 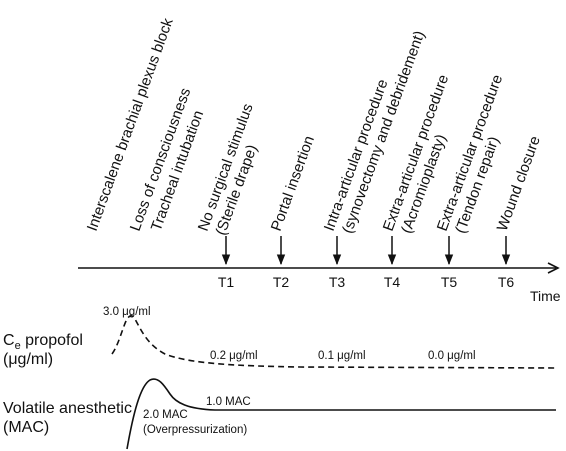 What do you see at coordinates (337, 282) in the screenshot?
I see `timepoint-label: T3` at bounding box center [337, 282].